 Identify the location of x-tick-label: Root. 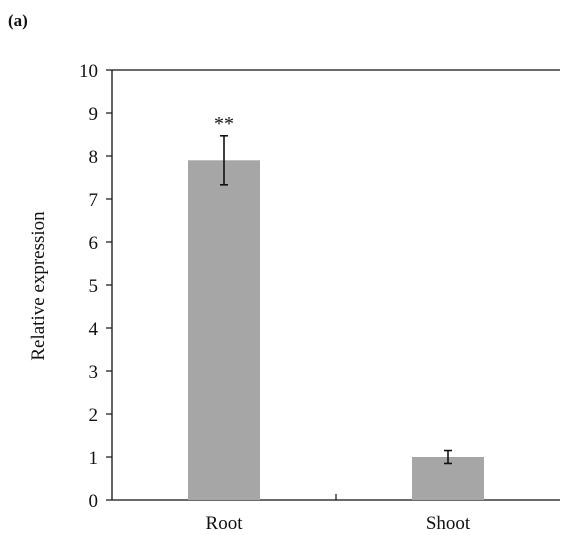
(225, 523).